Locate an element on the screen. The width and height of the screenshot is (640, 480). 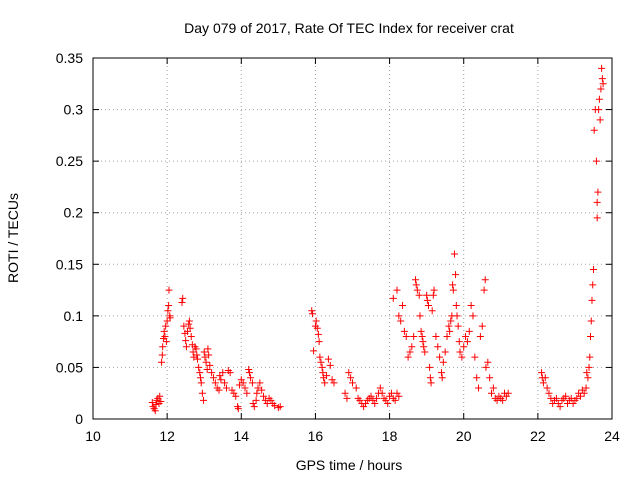
y-tick-label: 0 is located at coordinates (79, 419).